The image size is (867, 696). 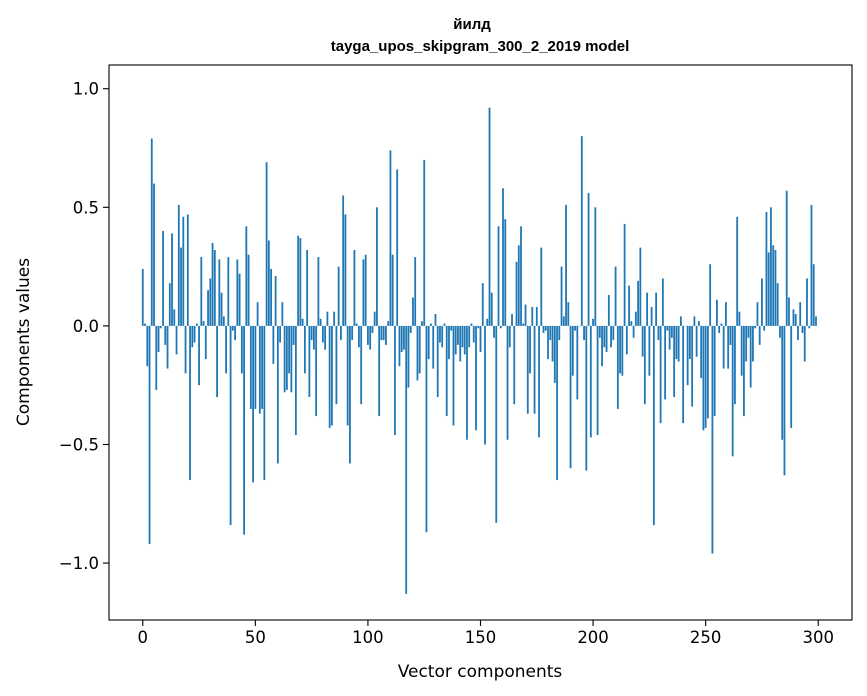 What do you see at coordinates (143, 637) in the screenshot?
I see `x-tick-label: 0` at bounding box center [143, 637].